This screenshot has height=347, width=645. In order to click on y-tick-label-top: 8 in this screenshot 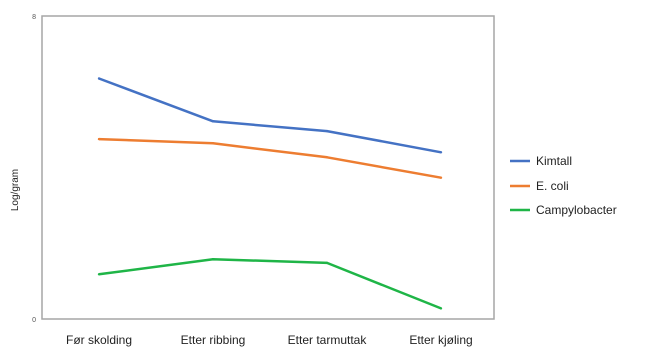, I will do `click(34, 17)`.